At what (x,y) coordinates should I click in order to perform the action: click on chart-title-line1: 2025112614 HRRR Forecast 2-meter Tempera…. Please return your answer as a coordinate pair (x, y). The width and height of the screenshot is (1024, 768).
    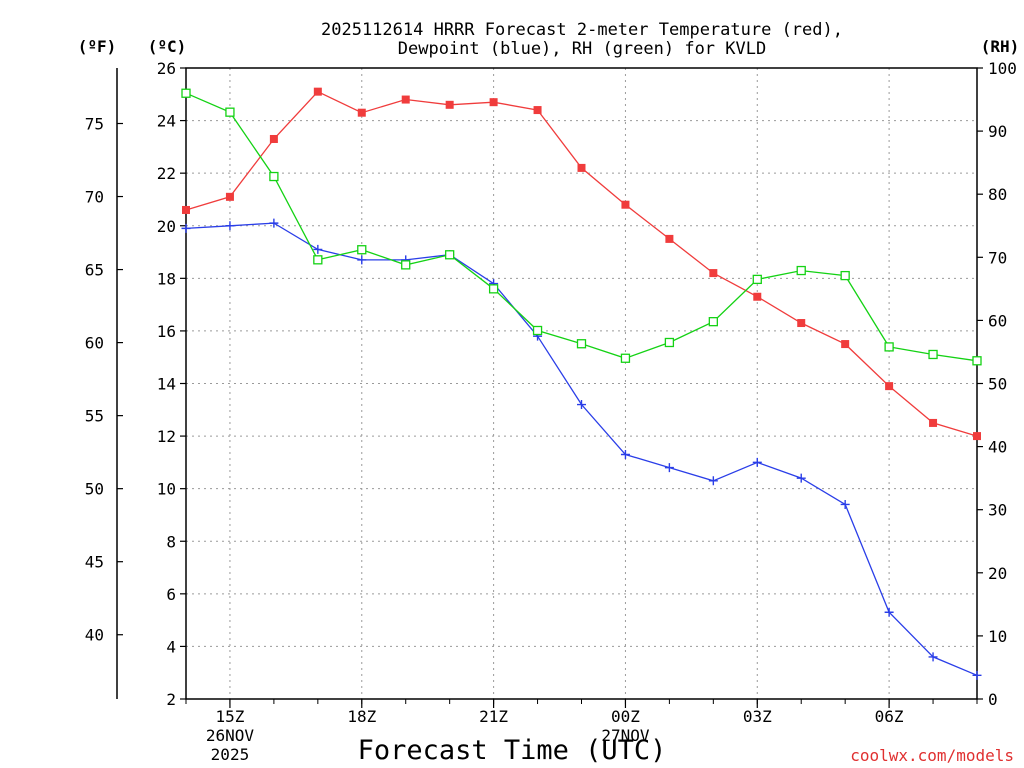
    Looking at the image, I should click on (582, 30).